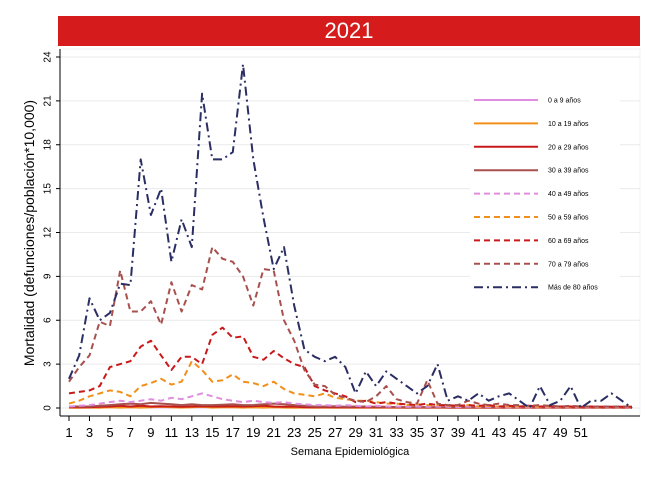 The width and height of the screenshot is (660, 480). I want to click on x-tick-label: 45, so click(519, 432).